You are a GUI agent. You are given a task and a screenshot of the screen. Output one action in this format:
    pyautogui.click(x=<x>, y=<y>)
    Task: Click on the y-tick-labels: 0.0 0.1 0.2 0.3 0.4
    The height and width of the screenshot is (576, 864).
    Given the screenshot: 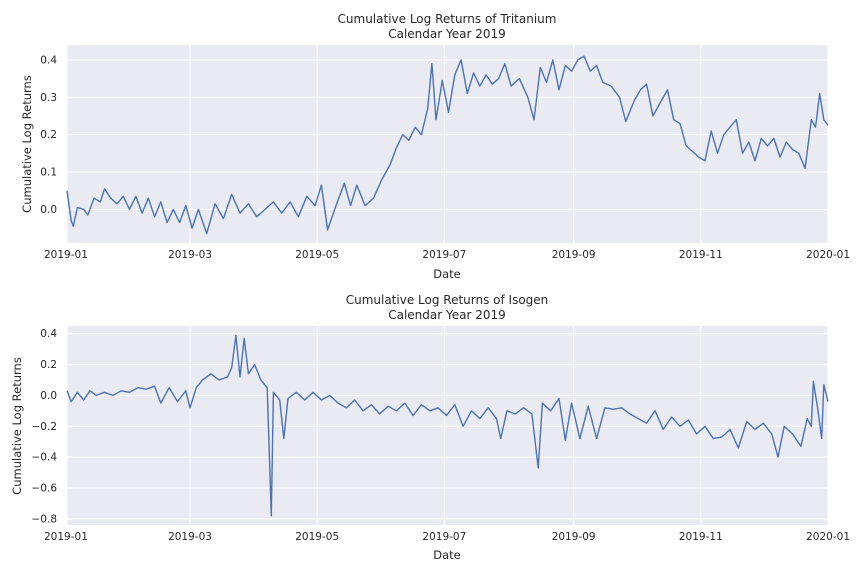 What is the action you would take?
    pyautogui.click(x=48, y=134)
    